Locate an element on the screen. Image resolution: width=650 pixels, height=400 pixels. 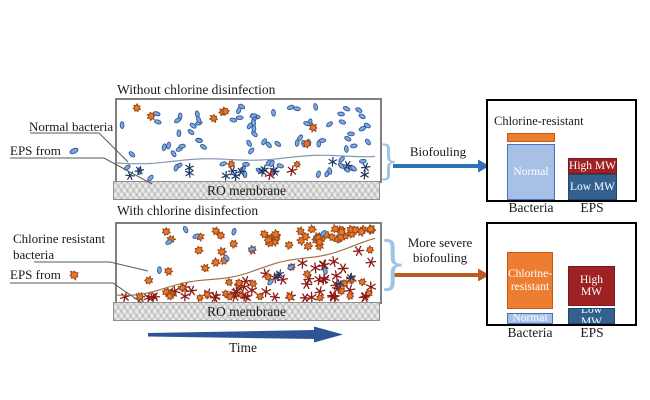
eps-from-resistant-label: EPS from is located at coordinates (46, 275).